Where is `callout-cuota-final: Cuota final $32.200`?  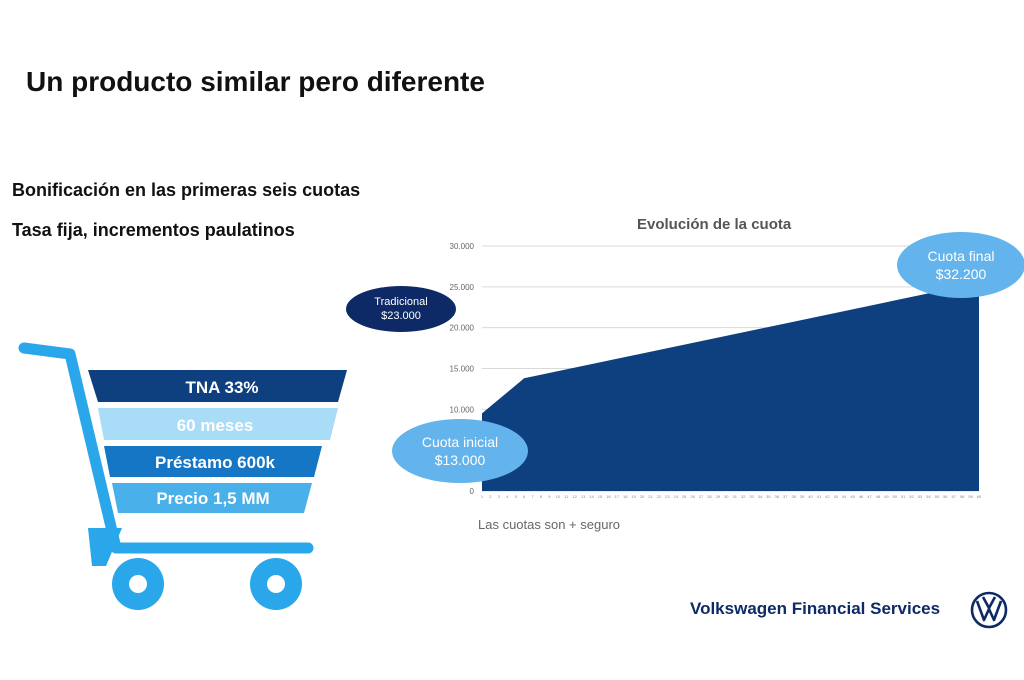 callout-cuota-final: Cuota final $32.200 is located at coordinates (960, 265).